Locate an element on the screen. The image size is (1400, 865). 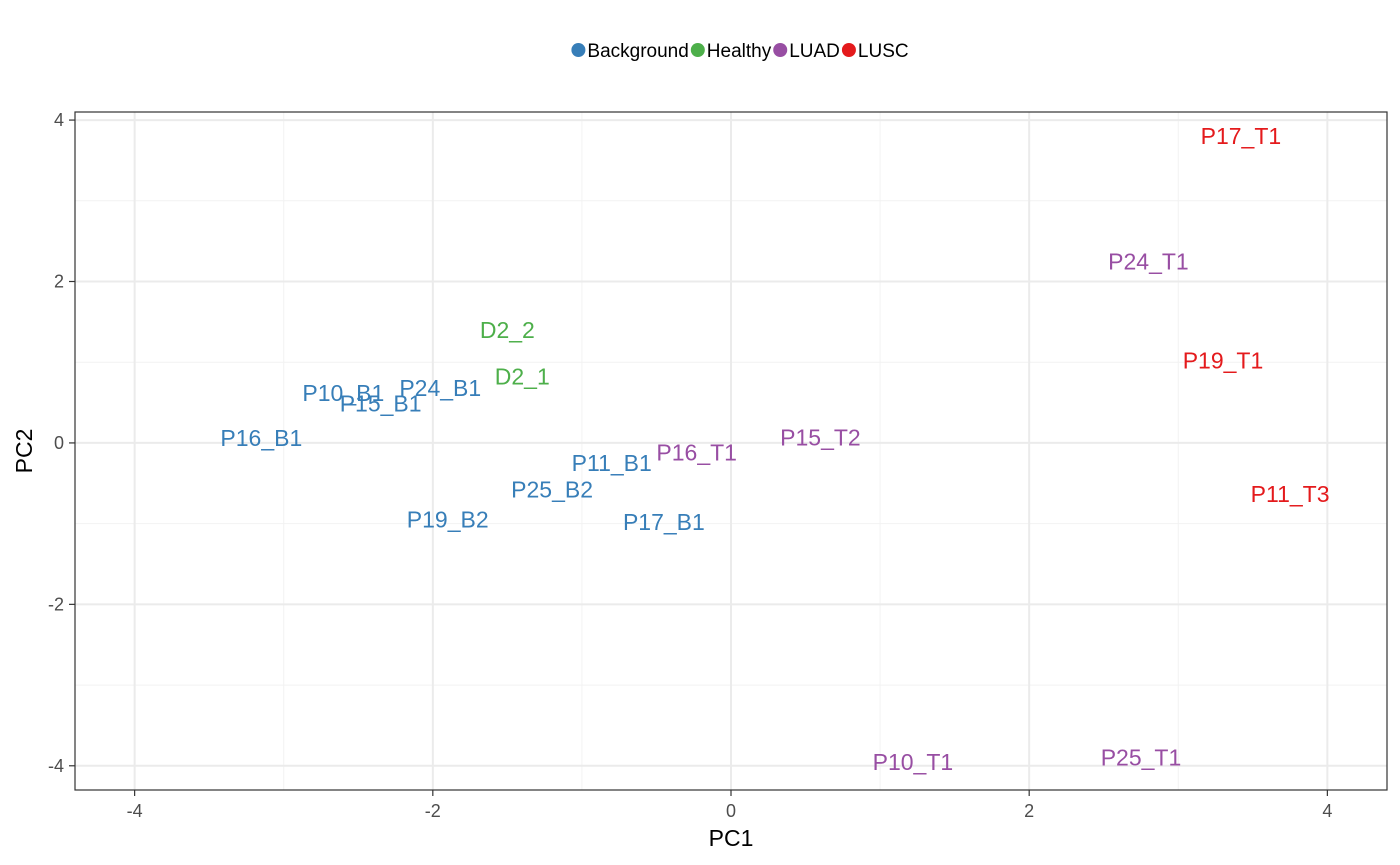
point-label-d2-2: D2_2 is located at coordinates (507, 330).